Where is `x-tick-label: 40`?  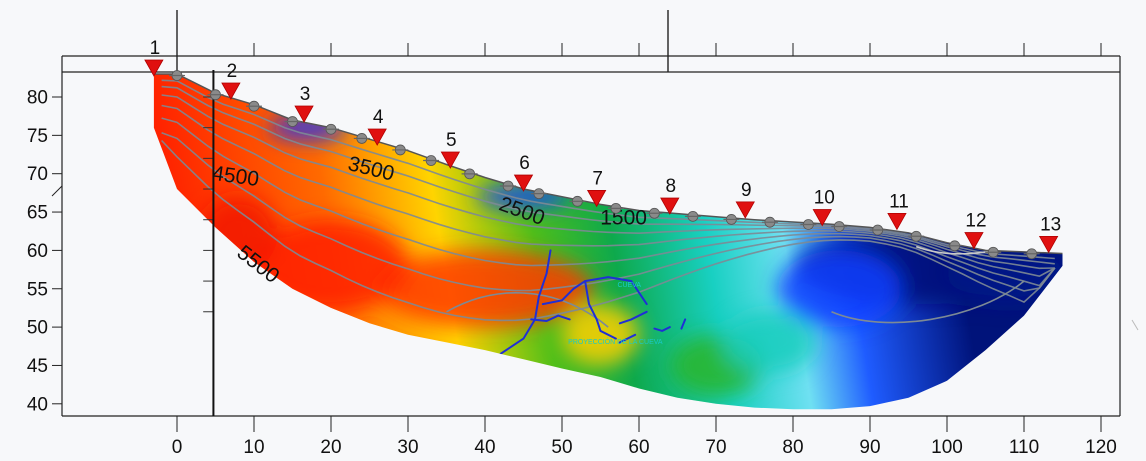
x-tick-label: 40 is located at coordinates (484, 447).